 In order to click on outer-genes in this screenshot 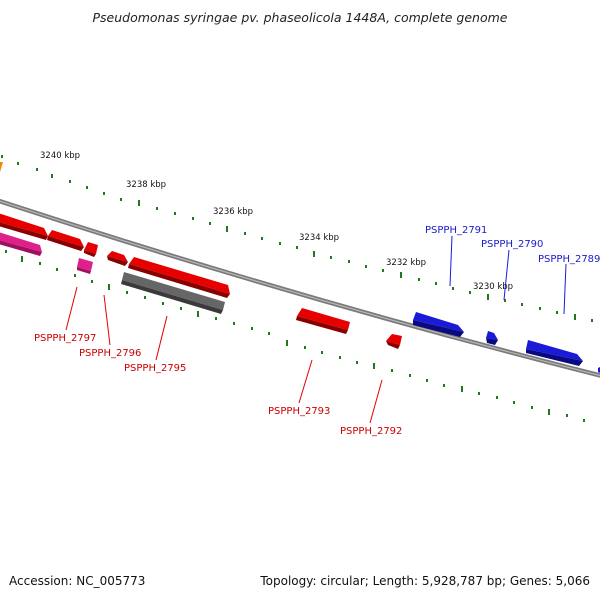, I will do `click(115, 255)`.